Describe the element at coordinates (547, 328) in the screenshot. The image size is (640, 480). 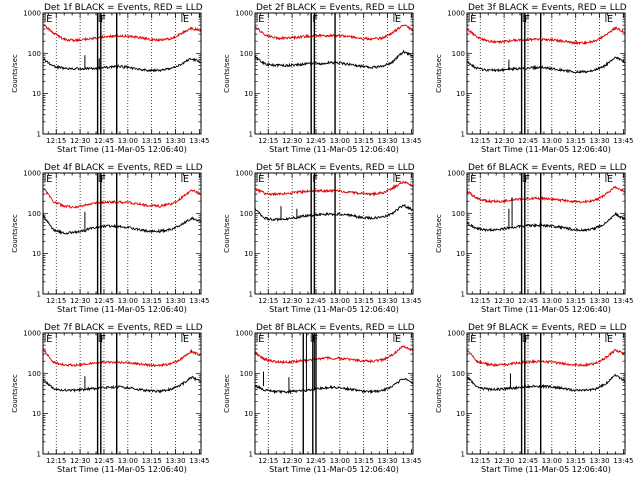
I see `panel-title: Det 9f BLACK = Events, RED = LLD` at that location.